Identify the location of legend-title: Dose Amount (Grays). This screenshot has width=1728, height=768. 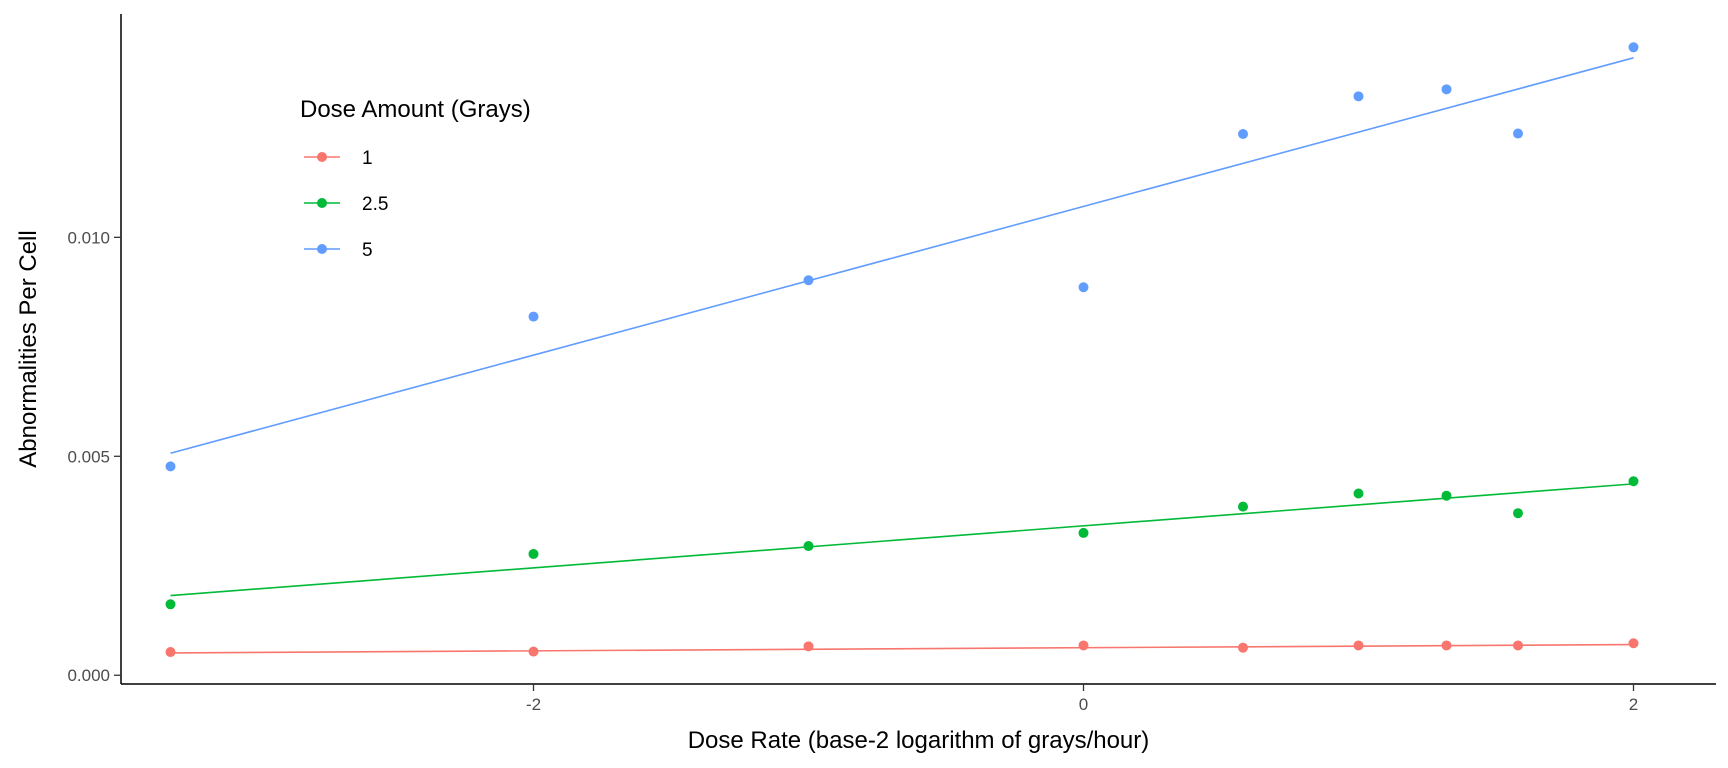
(415, 109).